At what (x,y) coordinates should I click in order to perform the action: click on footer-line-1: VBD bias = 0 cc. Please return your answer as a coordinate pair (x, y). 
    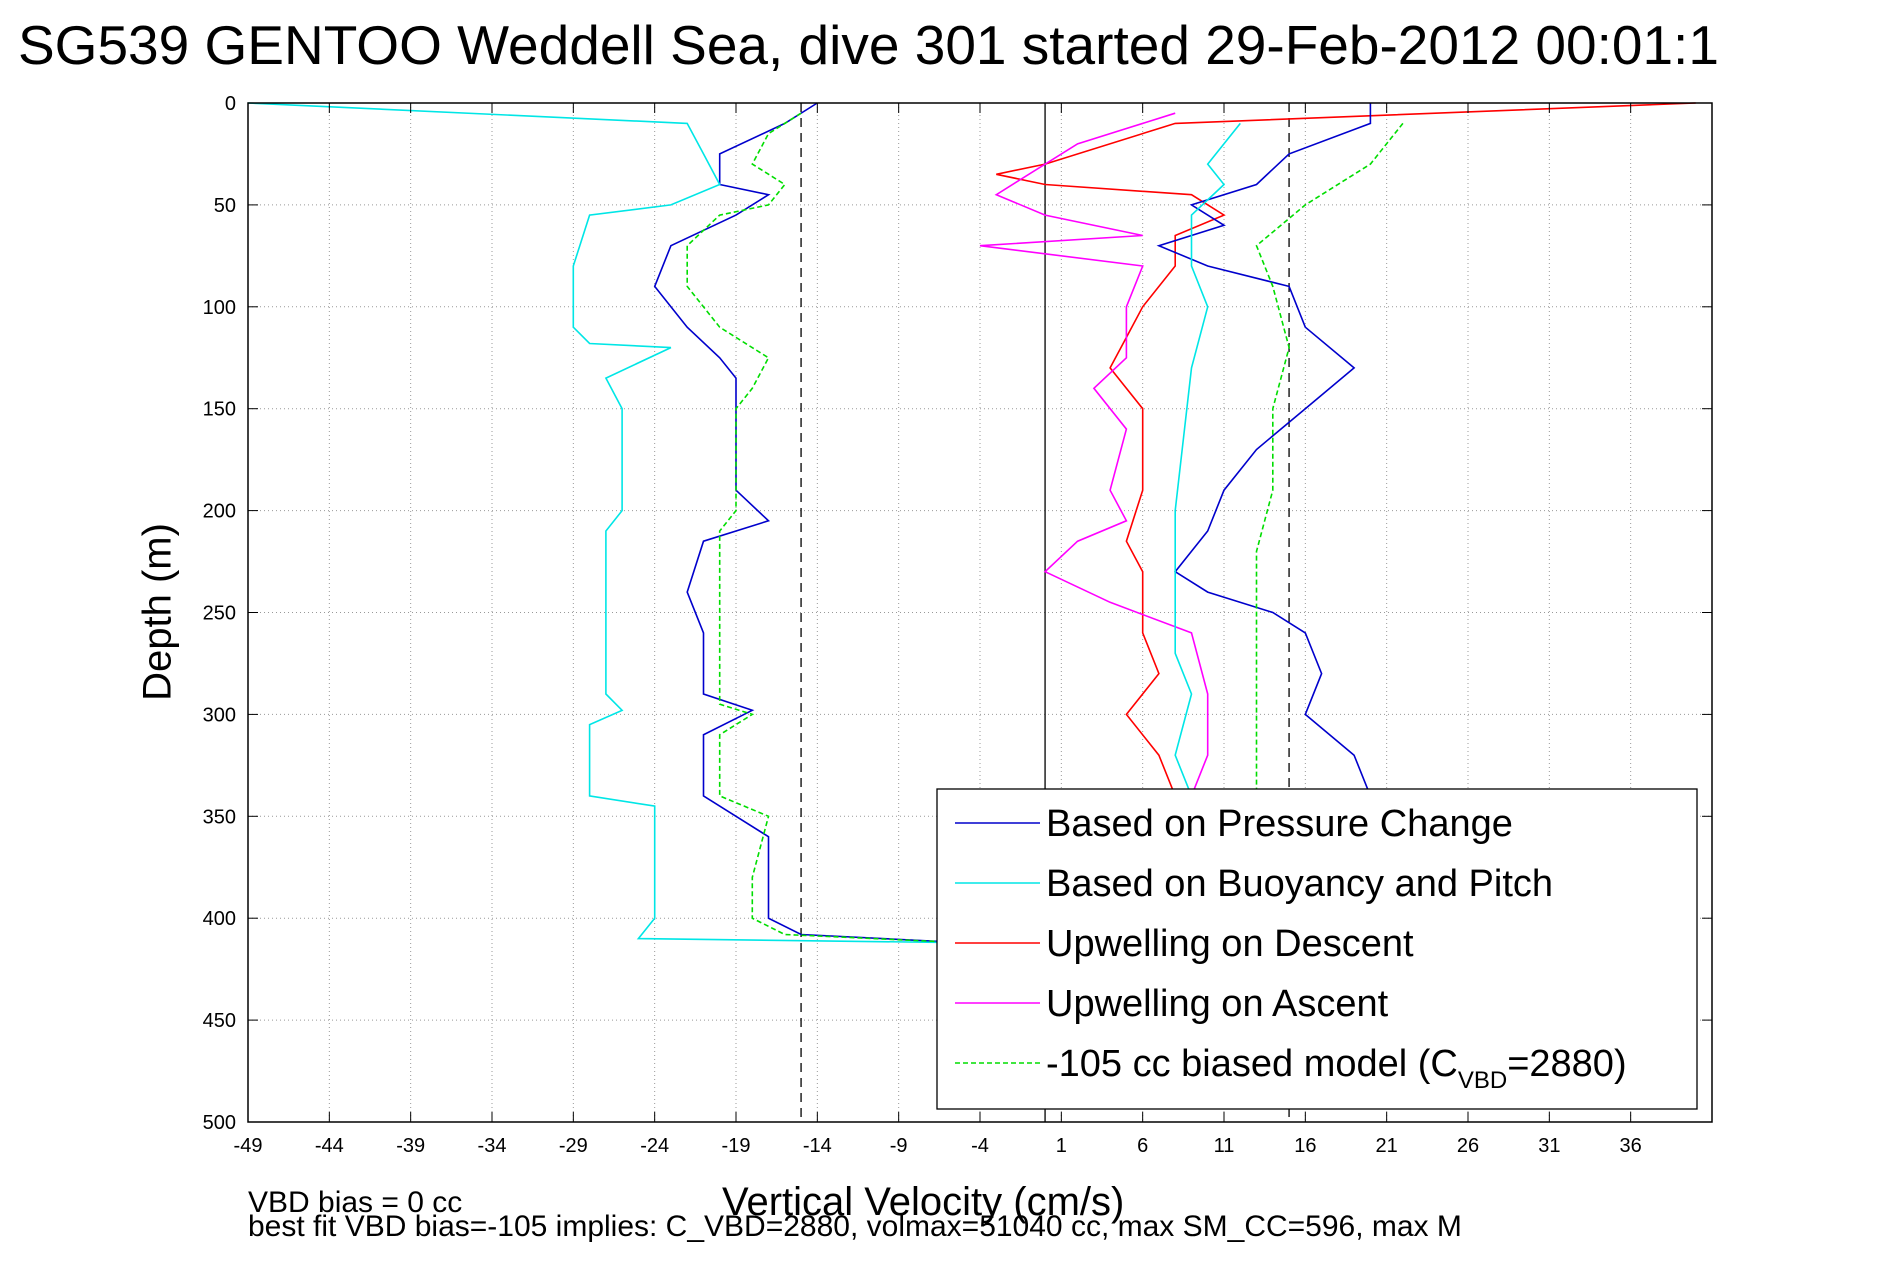
    Looking at the image, I should click on (355, 1202).